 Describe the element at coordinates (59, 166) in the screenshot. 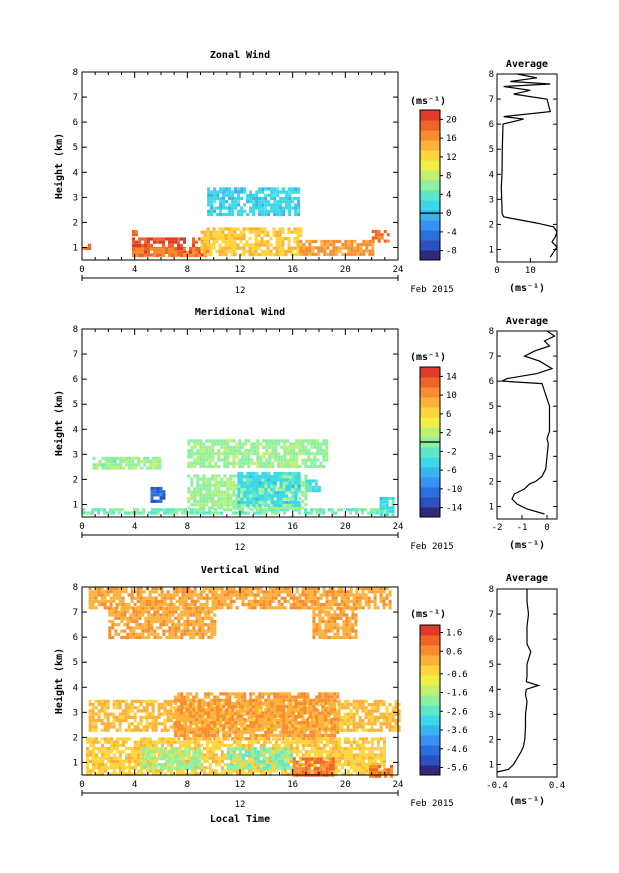

I see `y-axis-label: Height (km)` at that location.